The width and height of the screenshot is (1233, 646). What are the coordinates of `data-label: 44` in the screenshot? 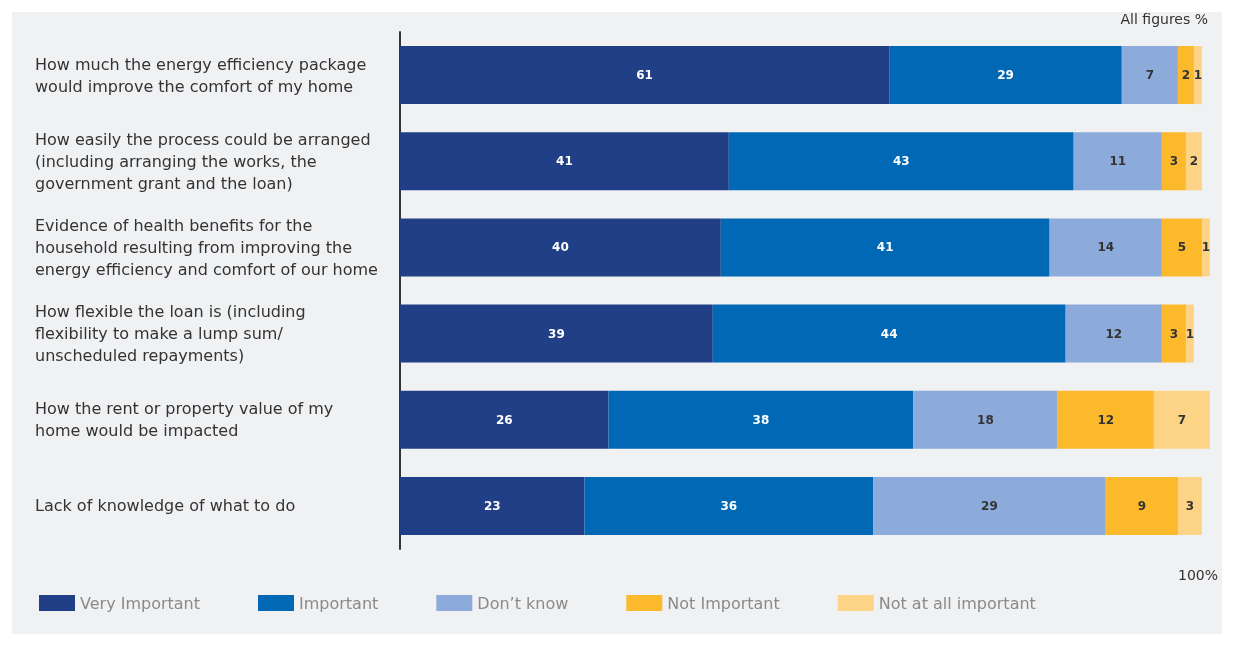 It's located at (889, 333).